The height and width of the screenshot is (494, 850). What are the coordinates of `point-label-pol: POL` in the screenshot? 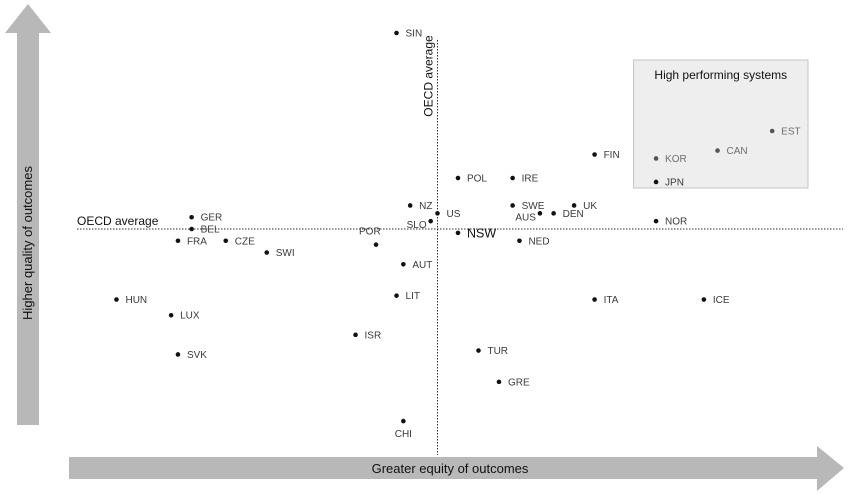 It's located at (477, 179).